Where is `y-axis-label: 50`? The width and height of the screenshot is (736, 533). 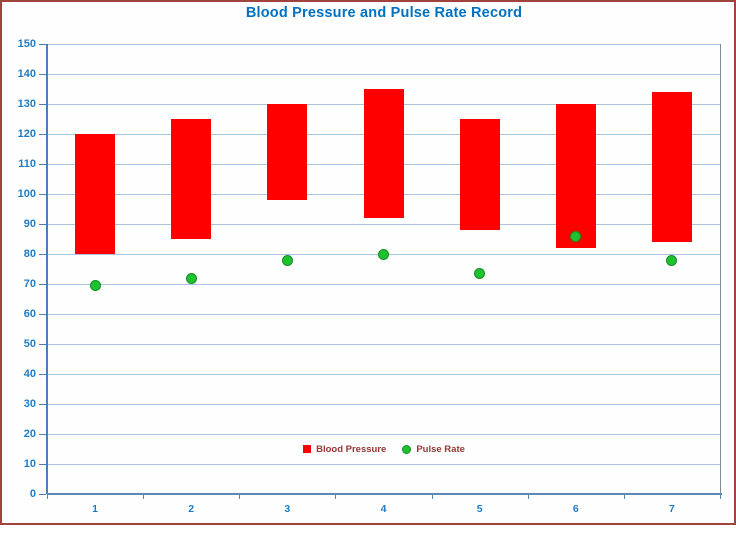 y-axis-label: 50 is located at coordinates (29, 343).